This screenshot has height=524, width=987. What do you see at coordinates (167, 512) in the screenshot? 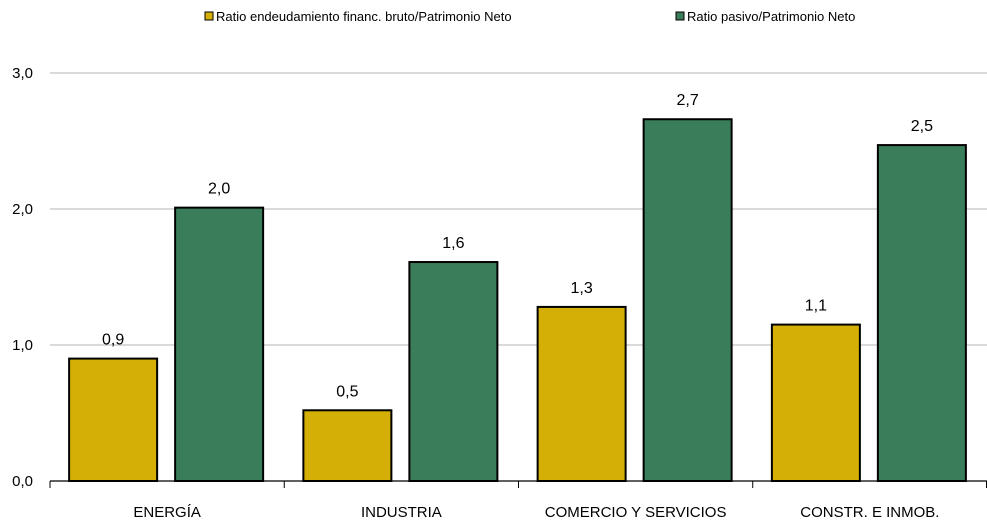
I see `x-category-label: ENERGÍA` at bounding box center [167, 512].